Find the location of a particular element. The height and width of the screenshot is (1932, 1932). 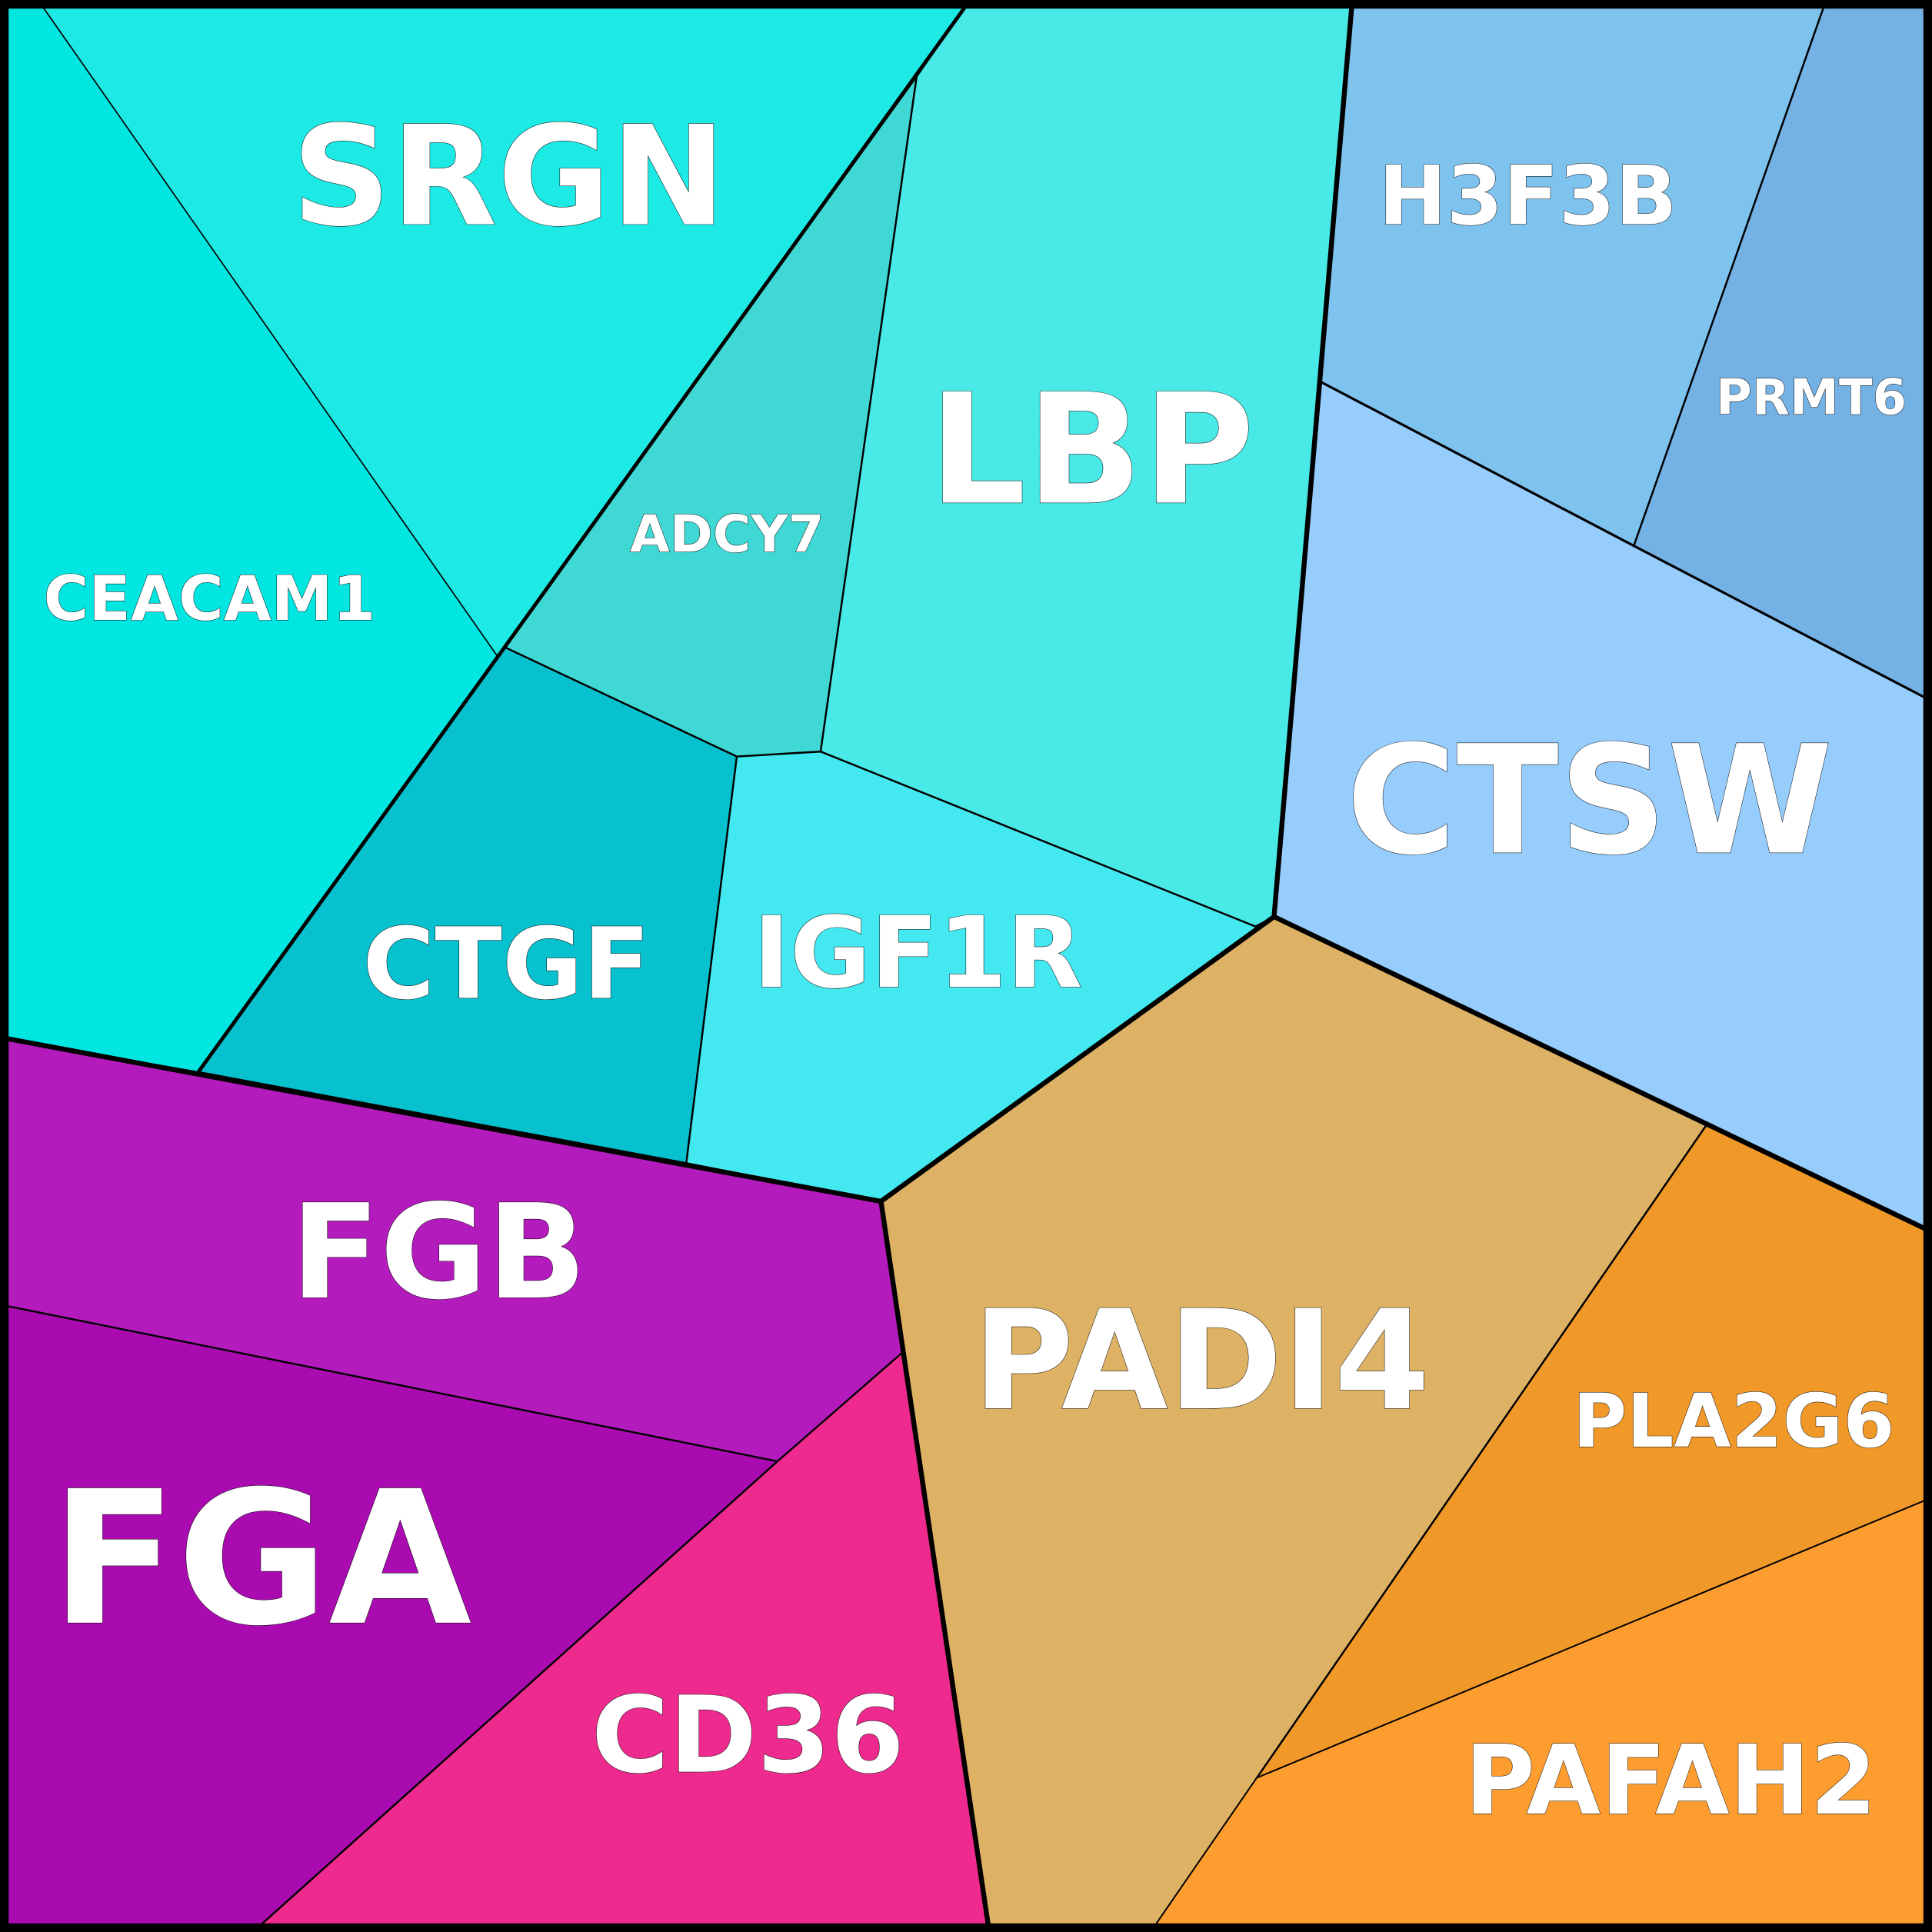

label-fga: FGA is located at coordinates (261, 1559).